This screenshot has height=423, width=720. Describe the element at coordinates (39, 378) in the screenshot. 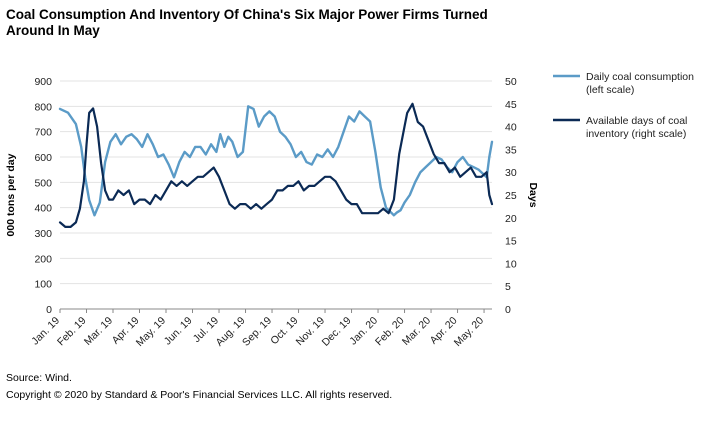

I see `source-note: Source: Wind.` at that location.